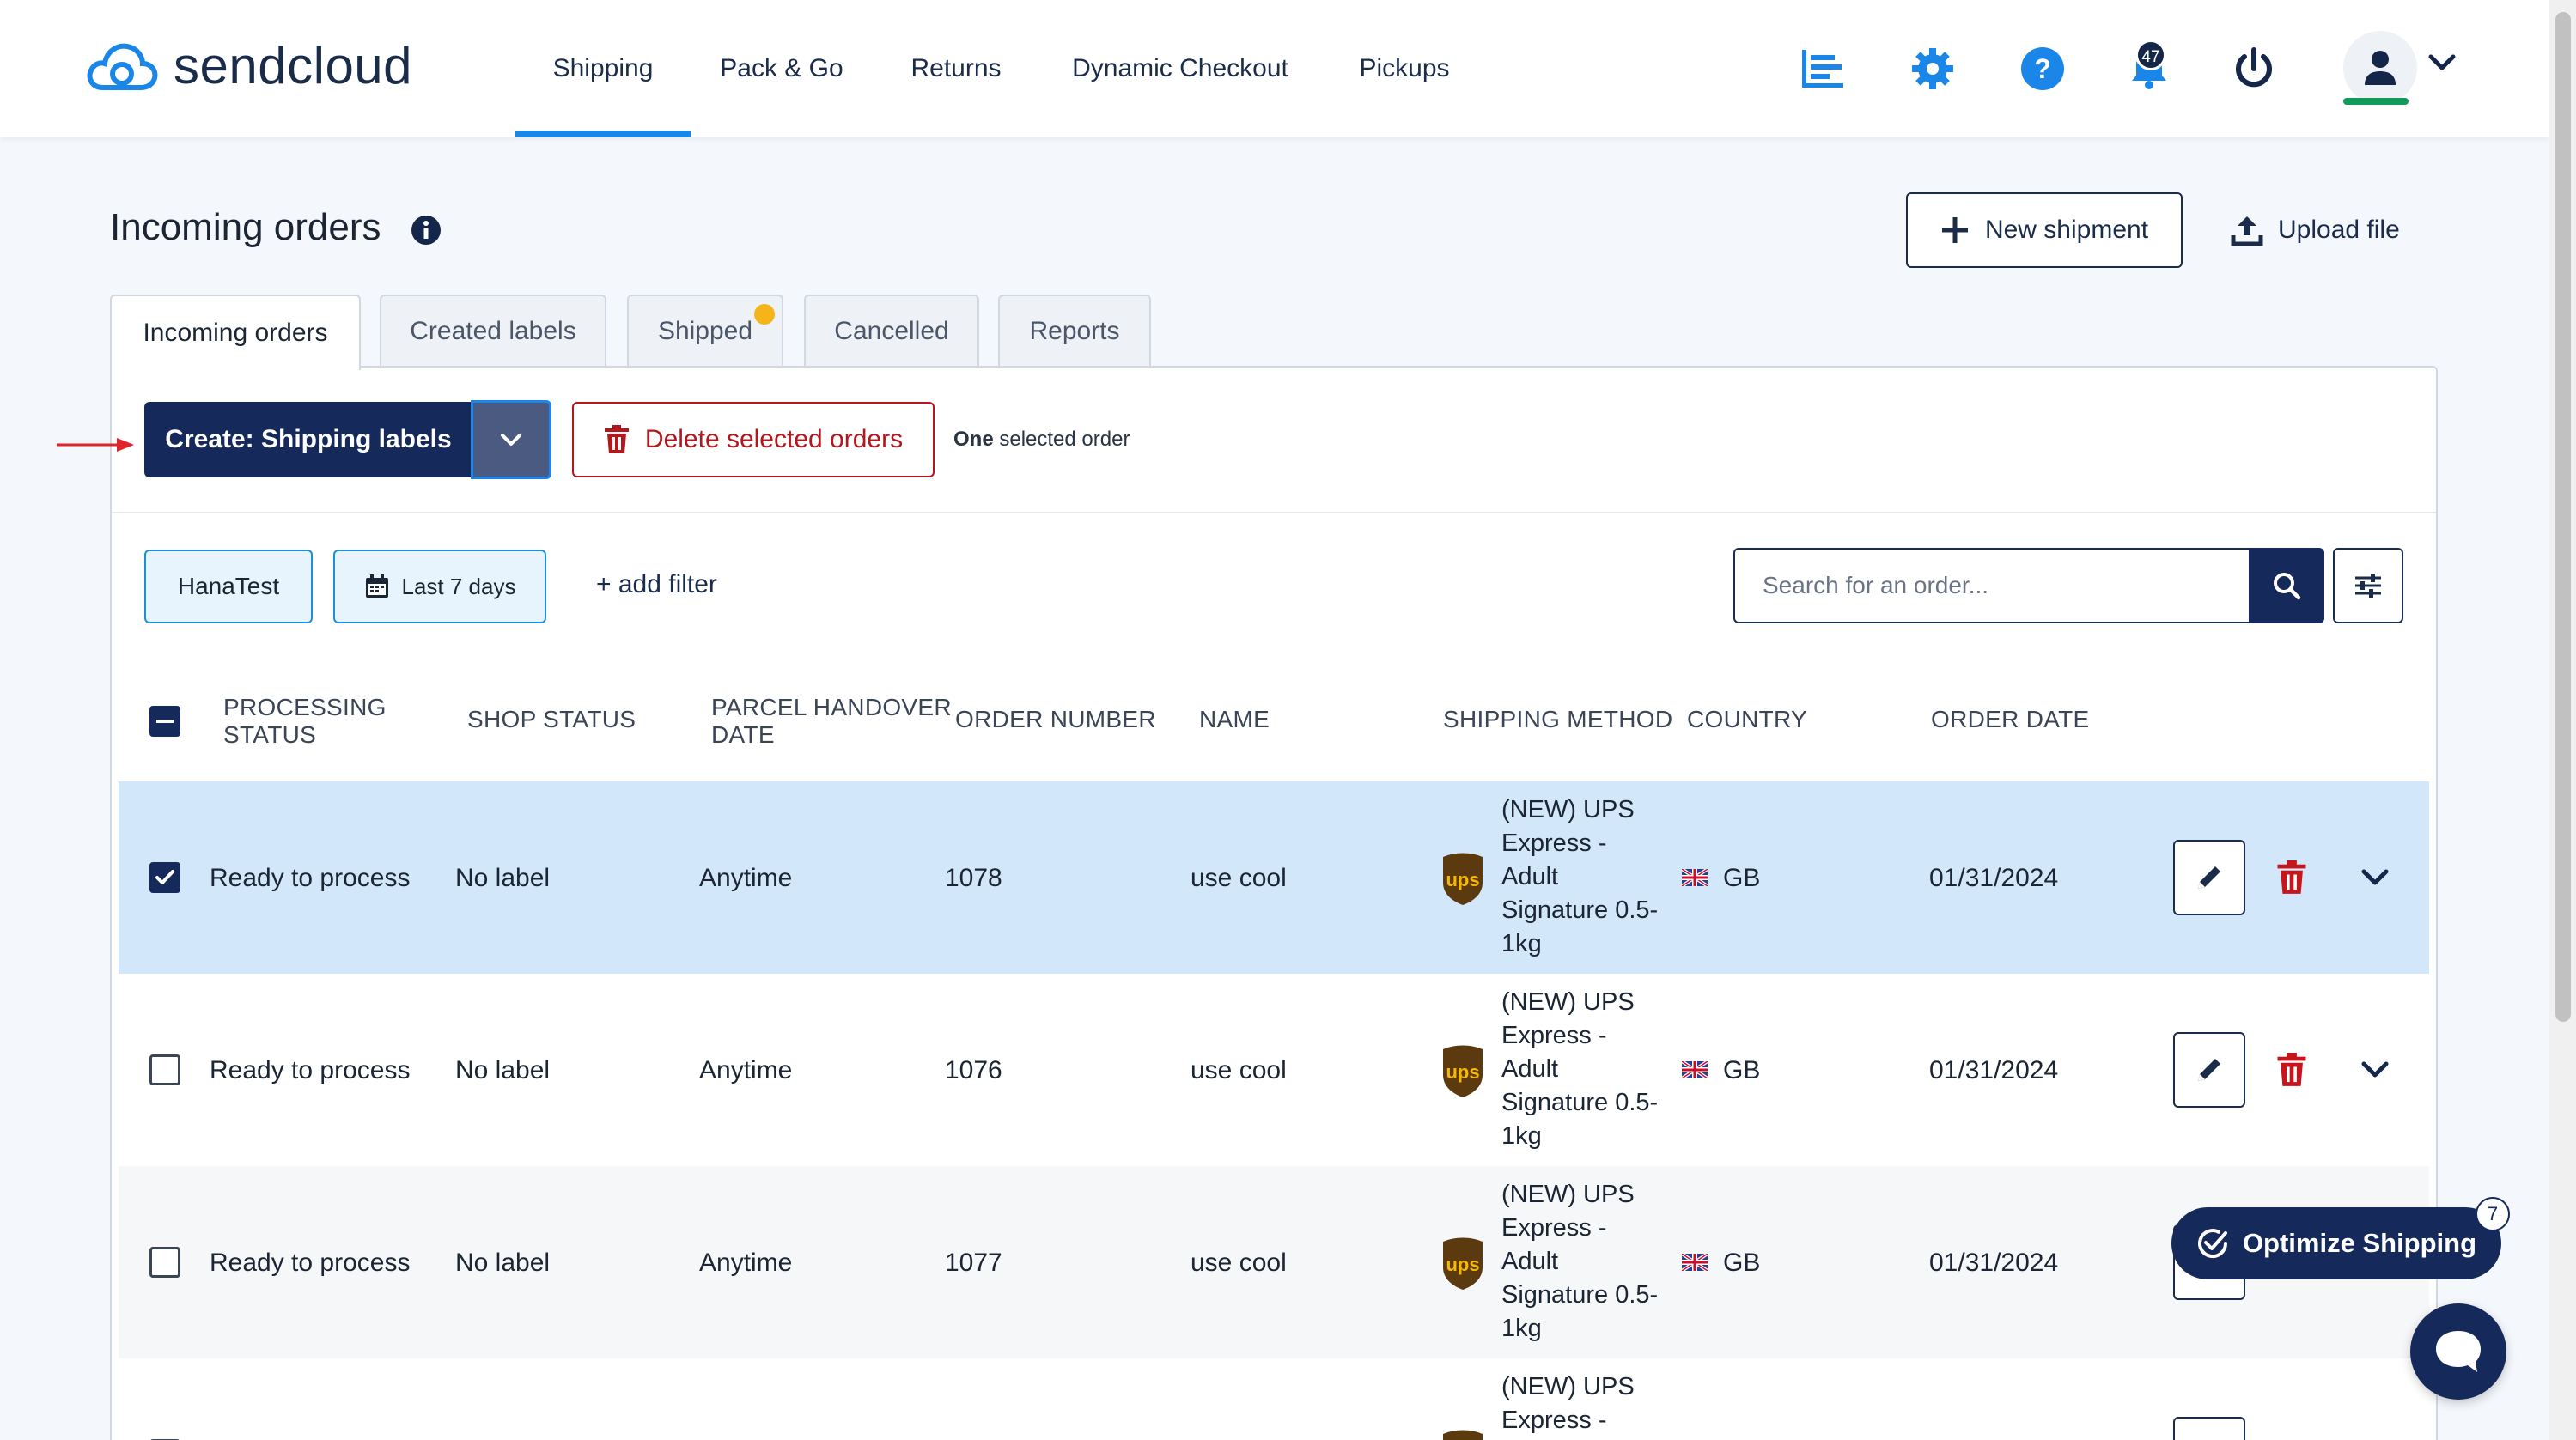 The height and width of the screenshot is (1440, 2576). I want to click on calendar-icon, so click(376, 586).